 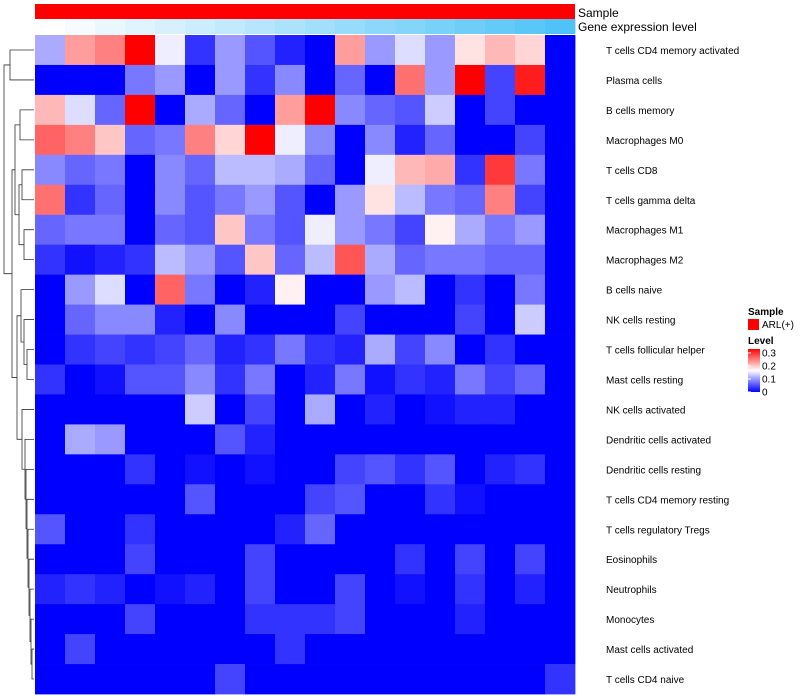 I want to click on row-label: Neutrophils, so click(x=631, y=590).